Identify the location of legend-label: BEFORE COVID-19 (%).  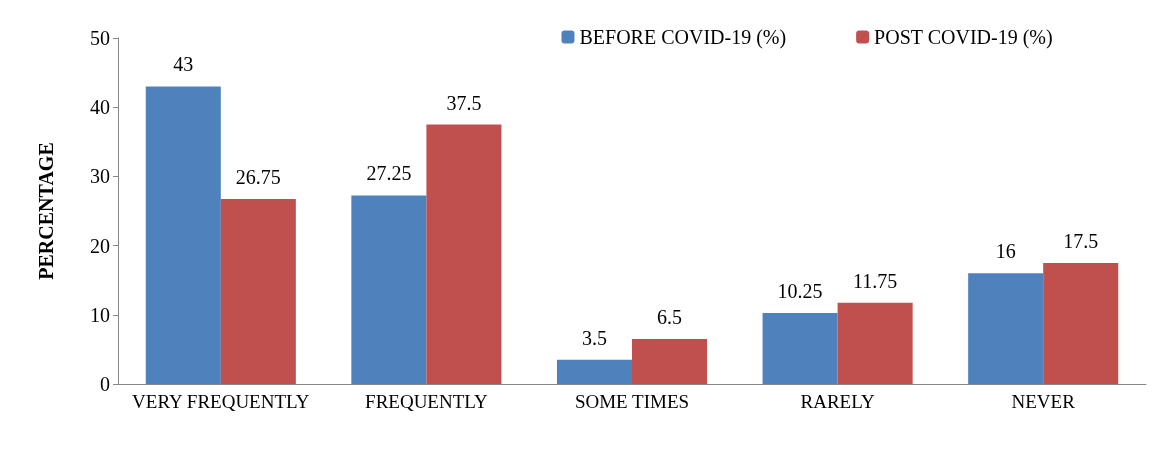
(683, 37).